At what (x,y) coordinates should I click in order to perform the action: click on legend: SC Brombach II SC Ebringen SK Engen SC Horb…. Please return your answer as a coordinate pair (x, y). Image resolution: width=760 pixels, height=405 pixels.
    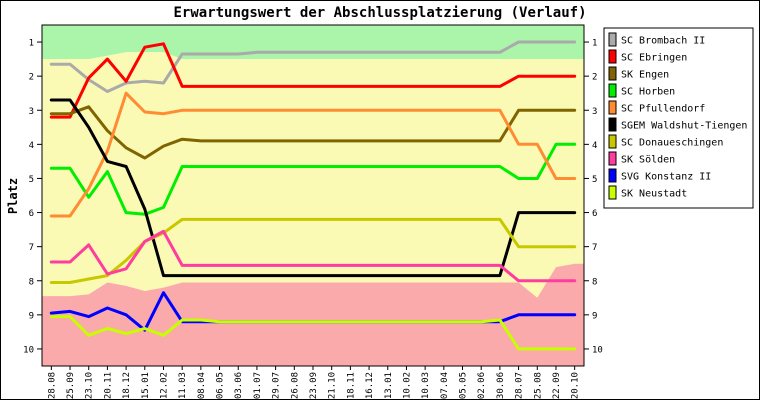
    Looking at the image, I should click on (678, 118).